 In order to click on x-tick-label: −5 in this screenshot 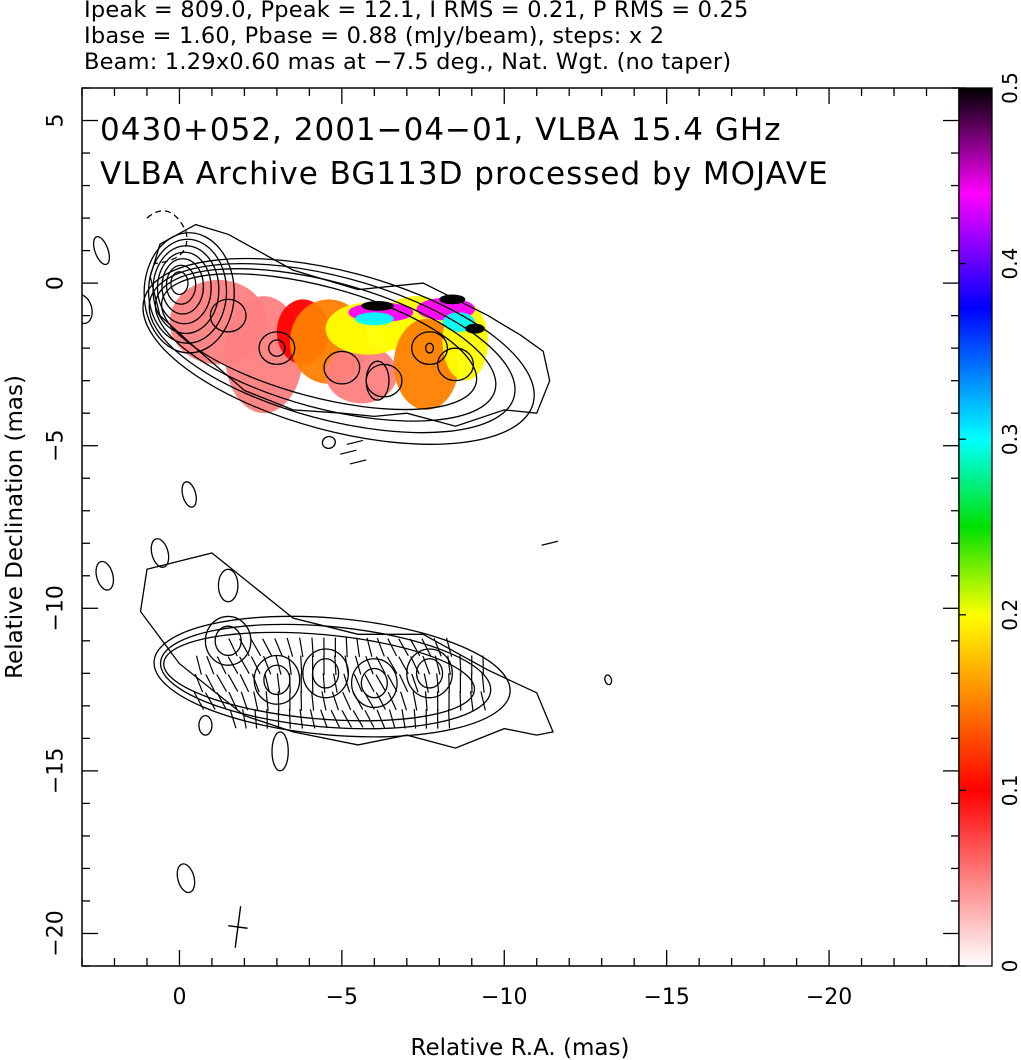, I will do `click(342, 997)`.